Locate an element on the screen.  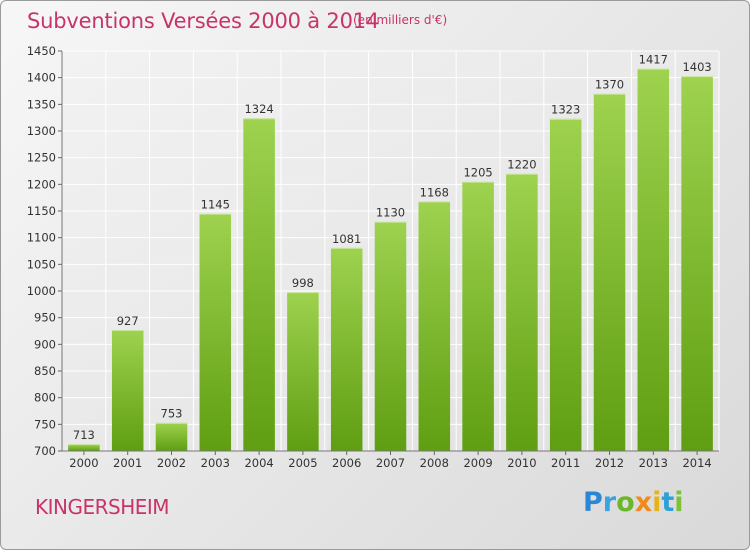
y-tick-label: 1000 is located at coordinates (41, 291).